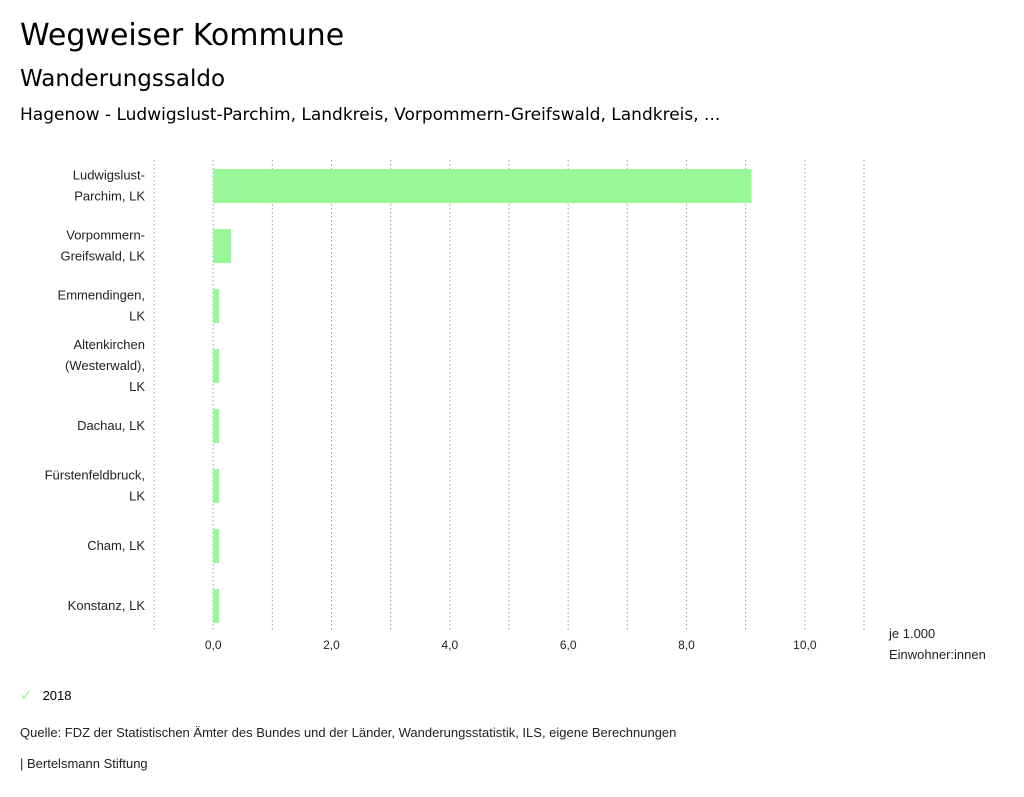  I want to click on category-label-line: Vorpommern-, so click(105, 235).